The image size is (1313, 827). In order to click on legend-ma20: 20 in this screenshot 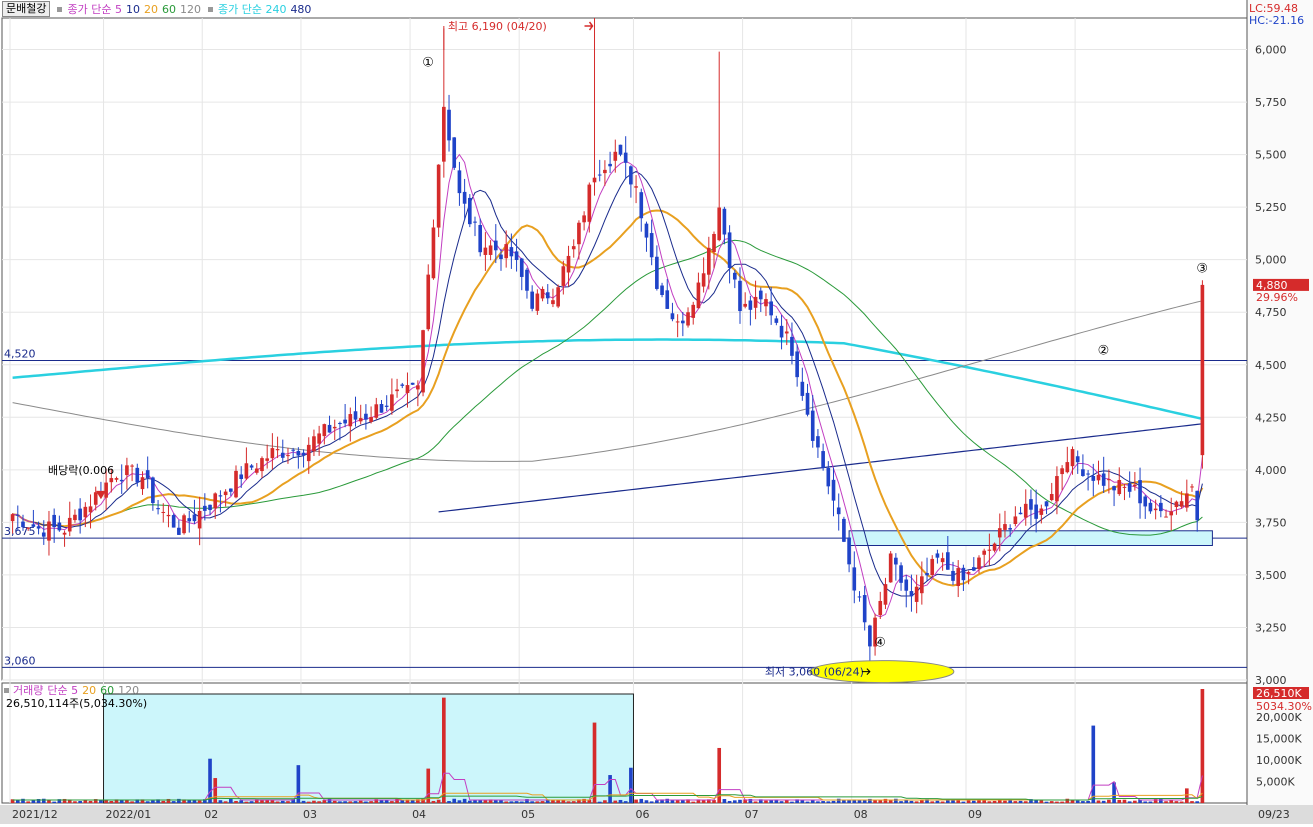, I will do `click(150, 9)`.